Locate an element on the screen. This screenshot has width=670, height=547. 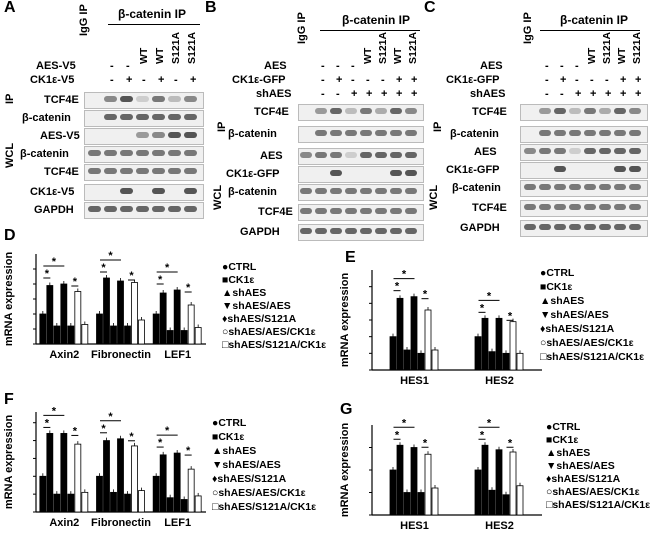
blot-row-label: CK1ε-GFP is located at coordinates (253, 174).